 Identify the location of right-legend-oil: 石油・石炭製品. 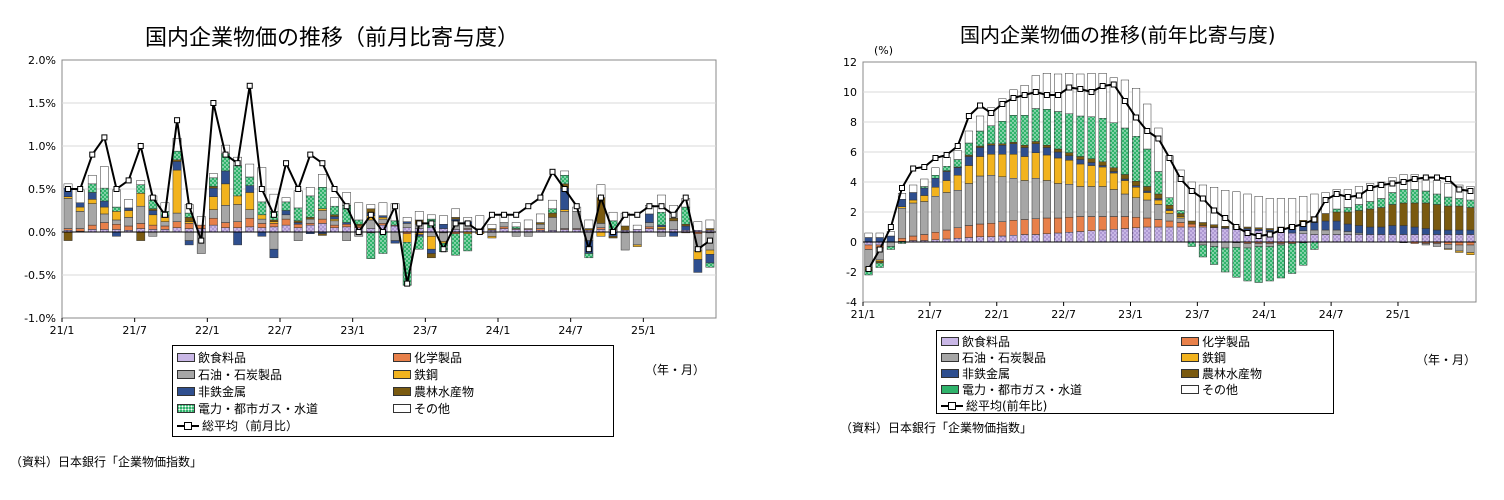
(993, 357).